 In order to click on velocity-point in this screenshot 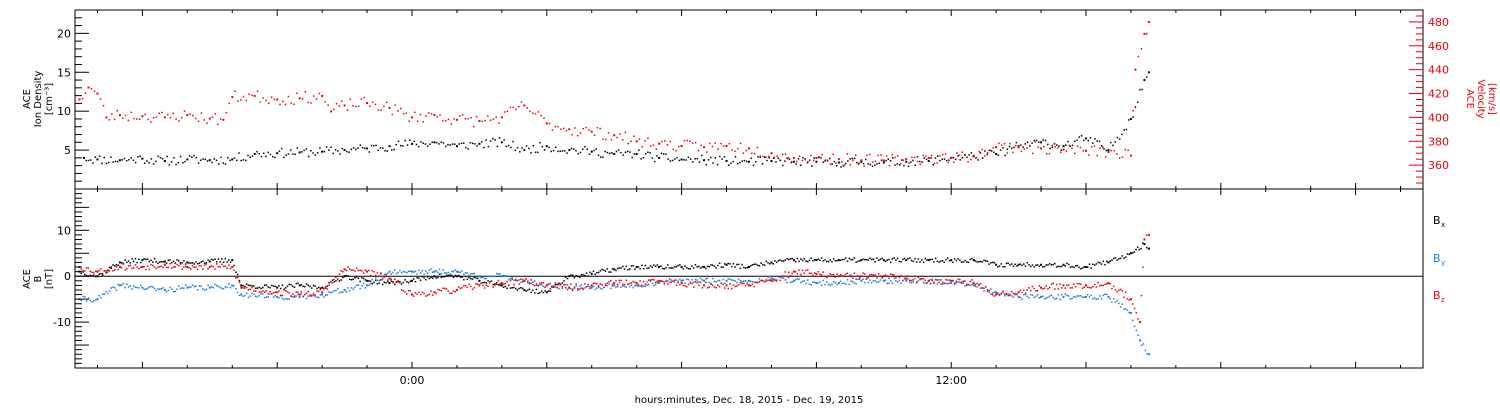, I will do `click(636, 141)`.